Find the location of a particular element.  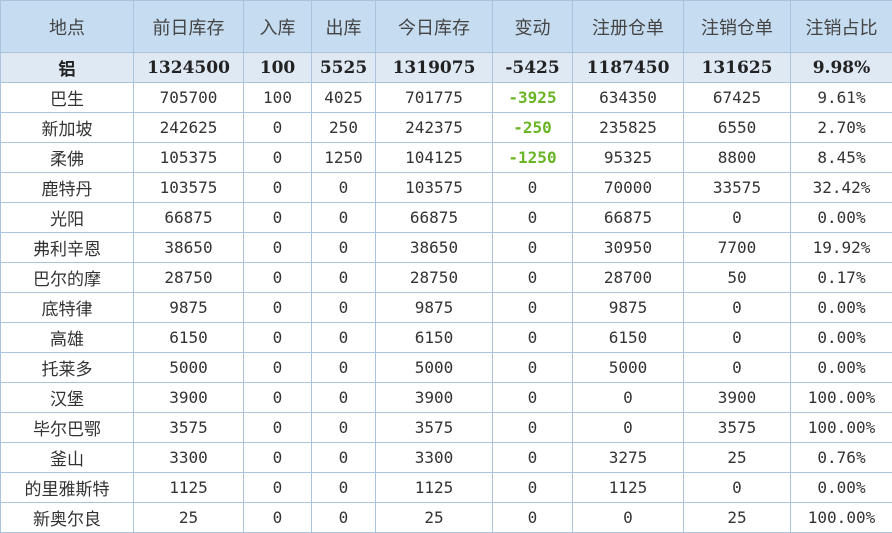

header-change: 变动 is located at coordinates (533, 27).